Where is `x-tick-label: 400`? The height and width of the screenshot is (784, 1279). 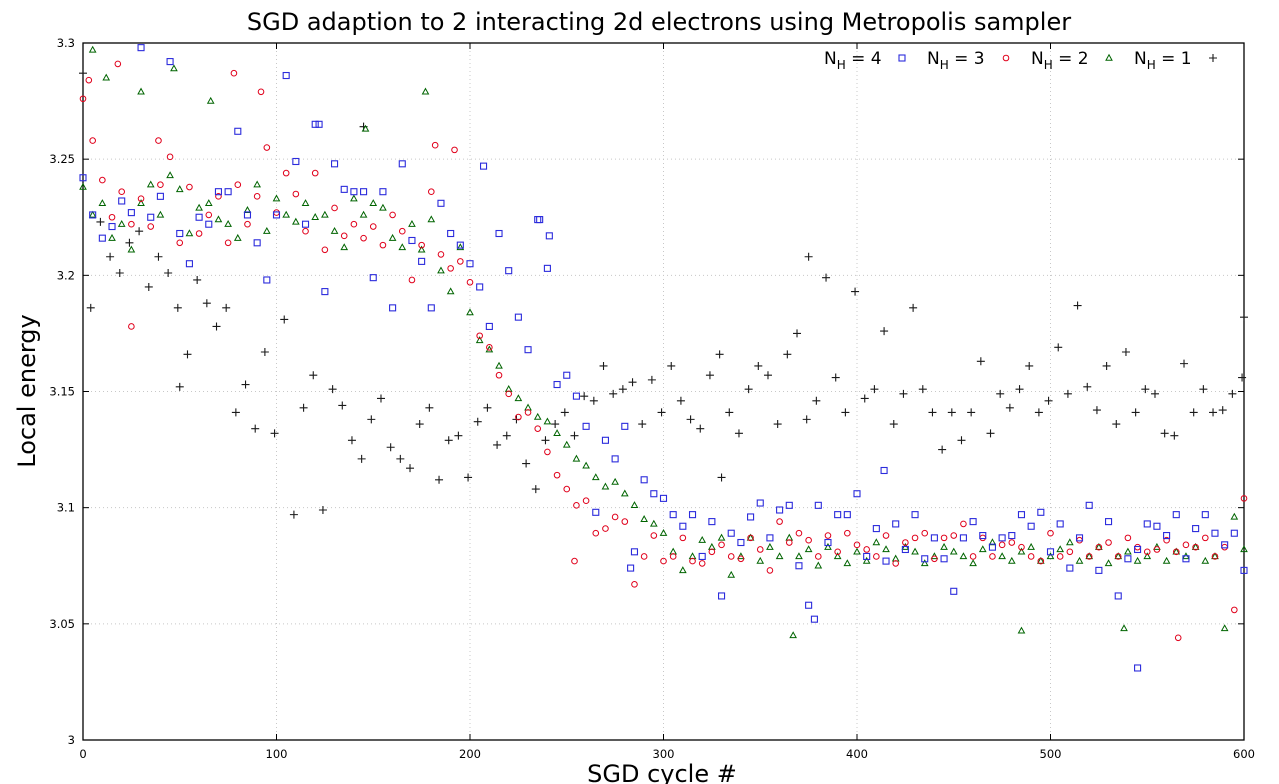
x-tick-label: 400 is located at coordinates (857, 754).